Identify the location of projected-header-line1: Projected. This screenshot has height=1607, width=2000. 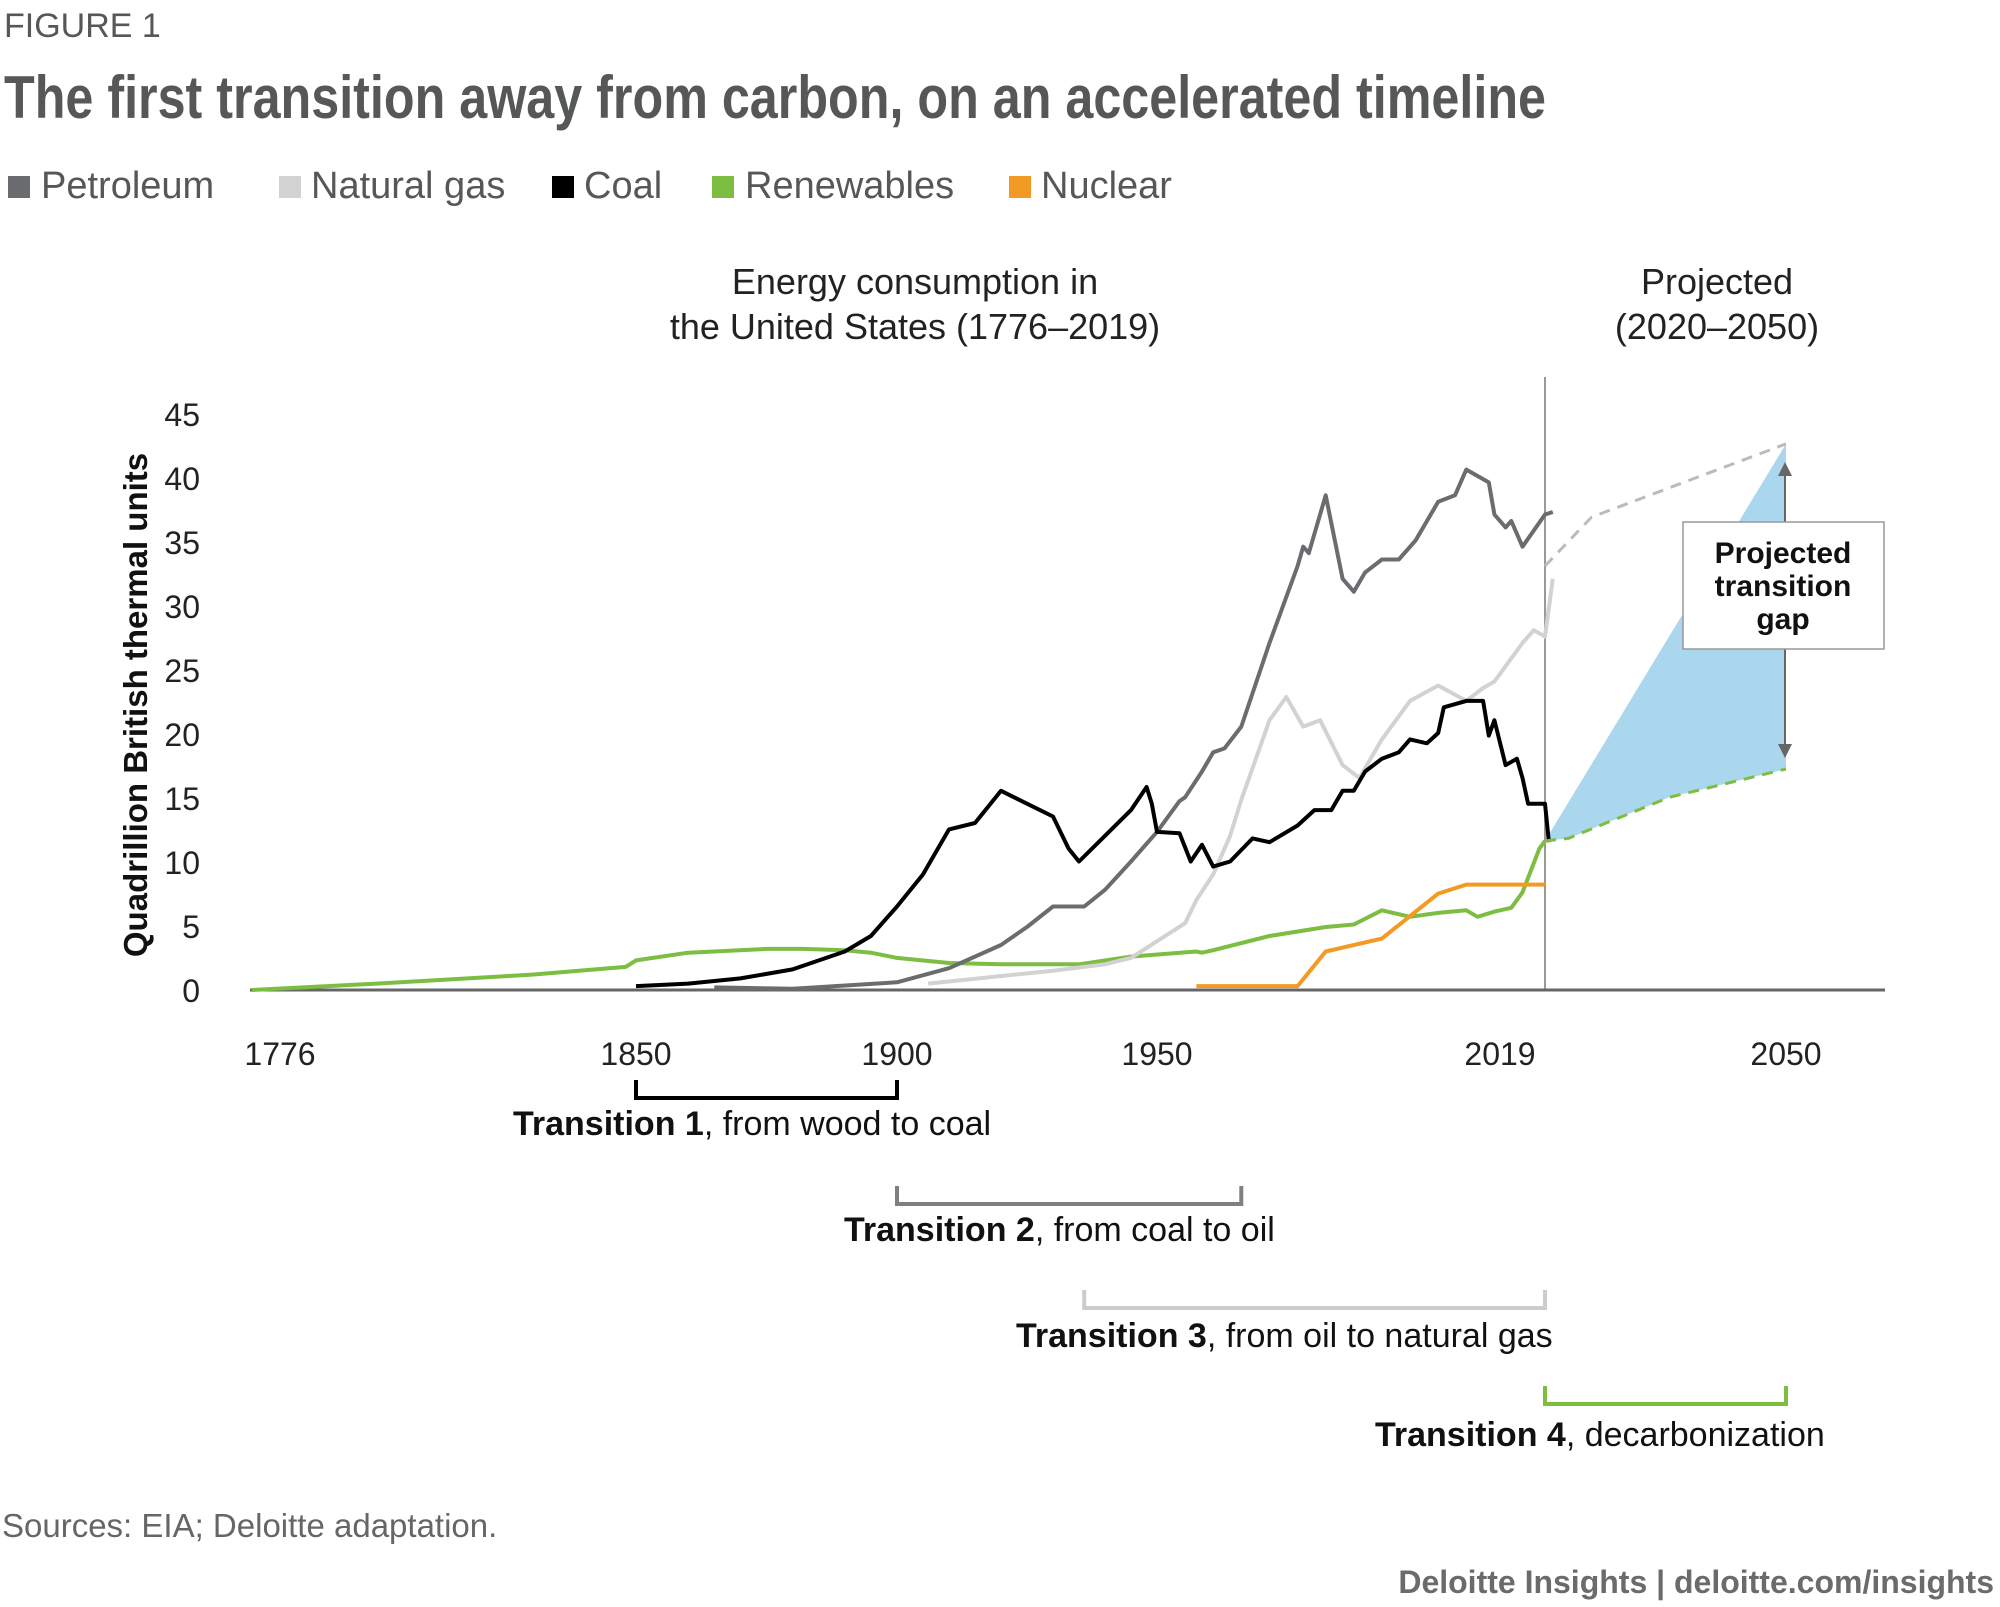
(1717, 281).